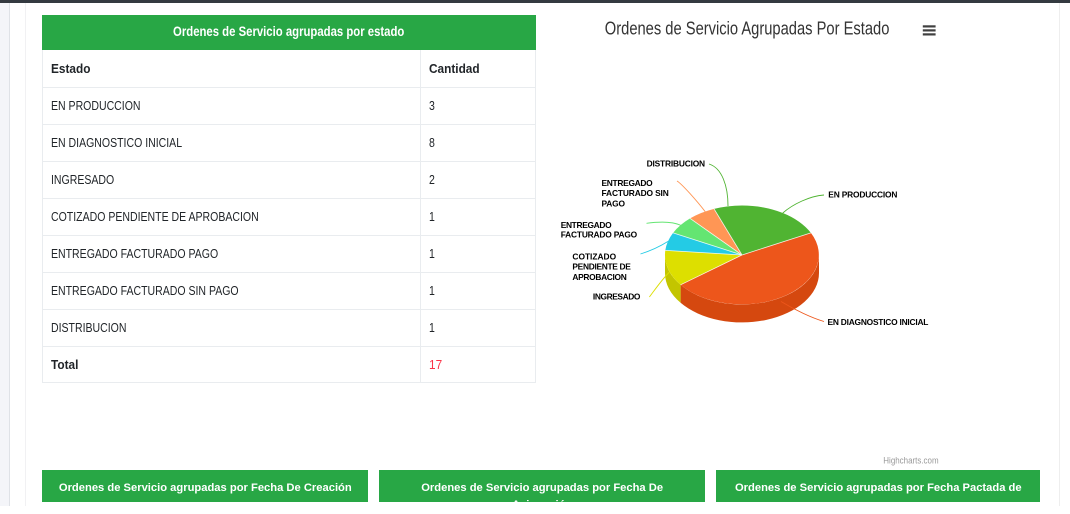 The width and height of the screenshot is (1070, 514). Describe the element at coordinates (599, 277) in the screenshot. I see `svg-text: APROBACION` at that location.